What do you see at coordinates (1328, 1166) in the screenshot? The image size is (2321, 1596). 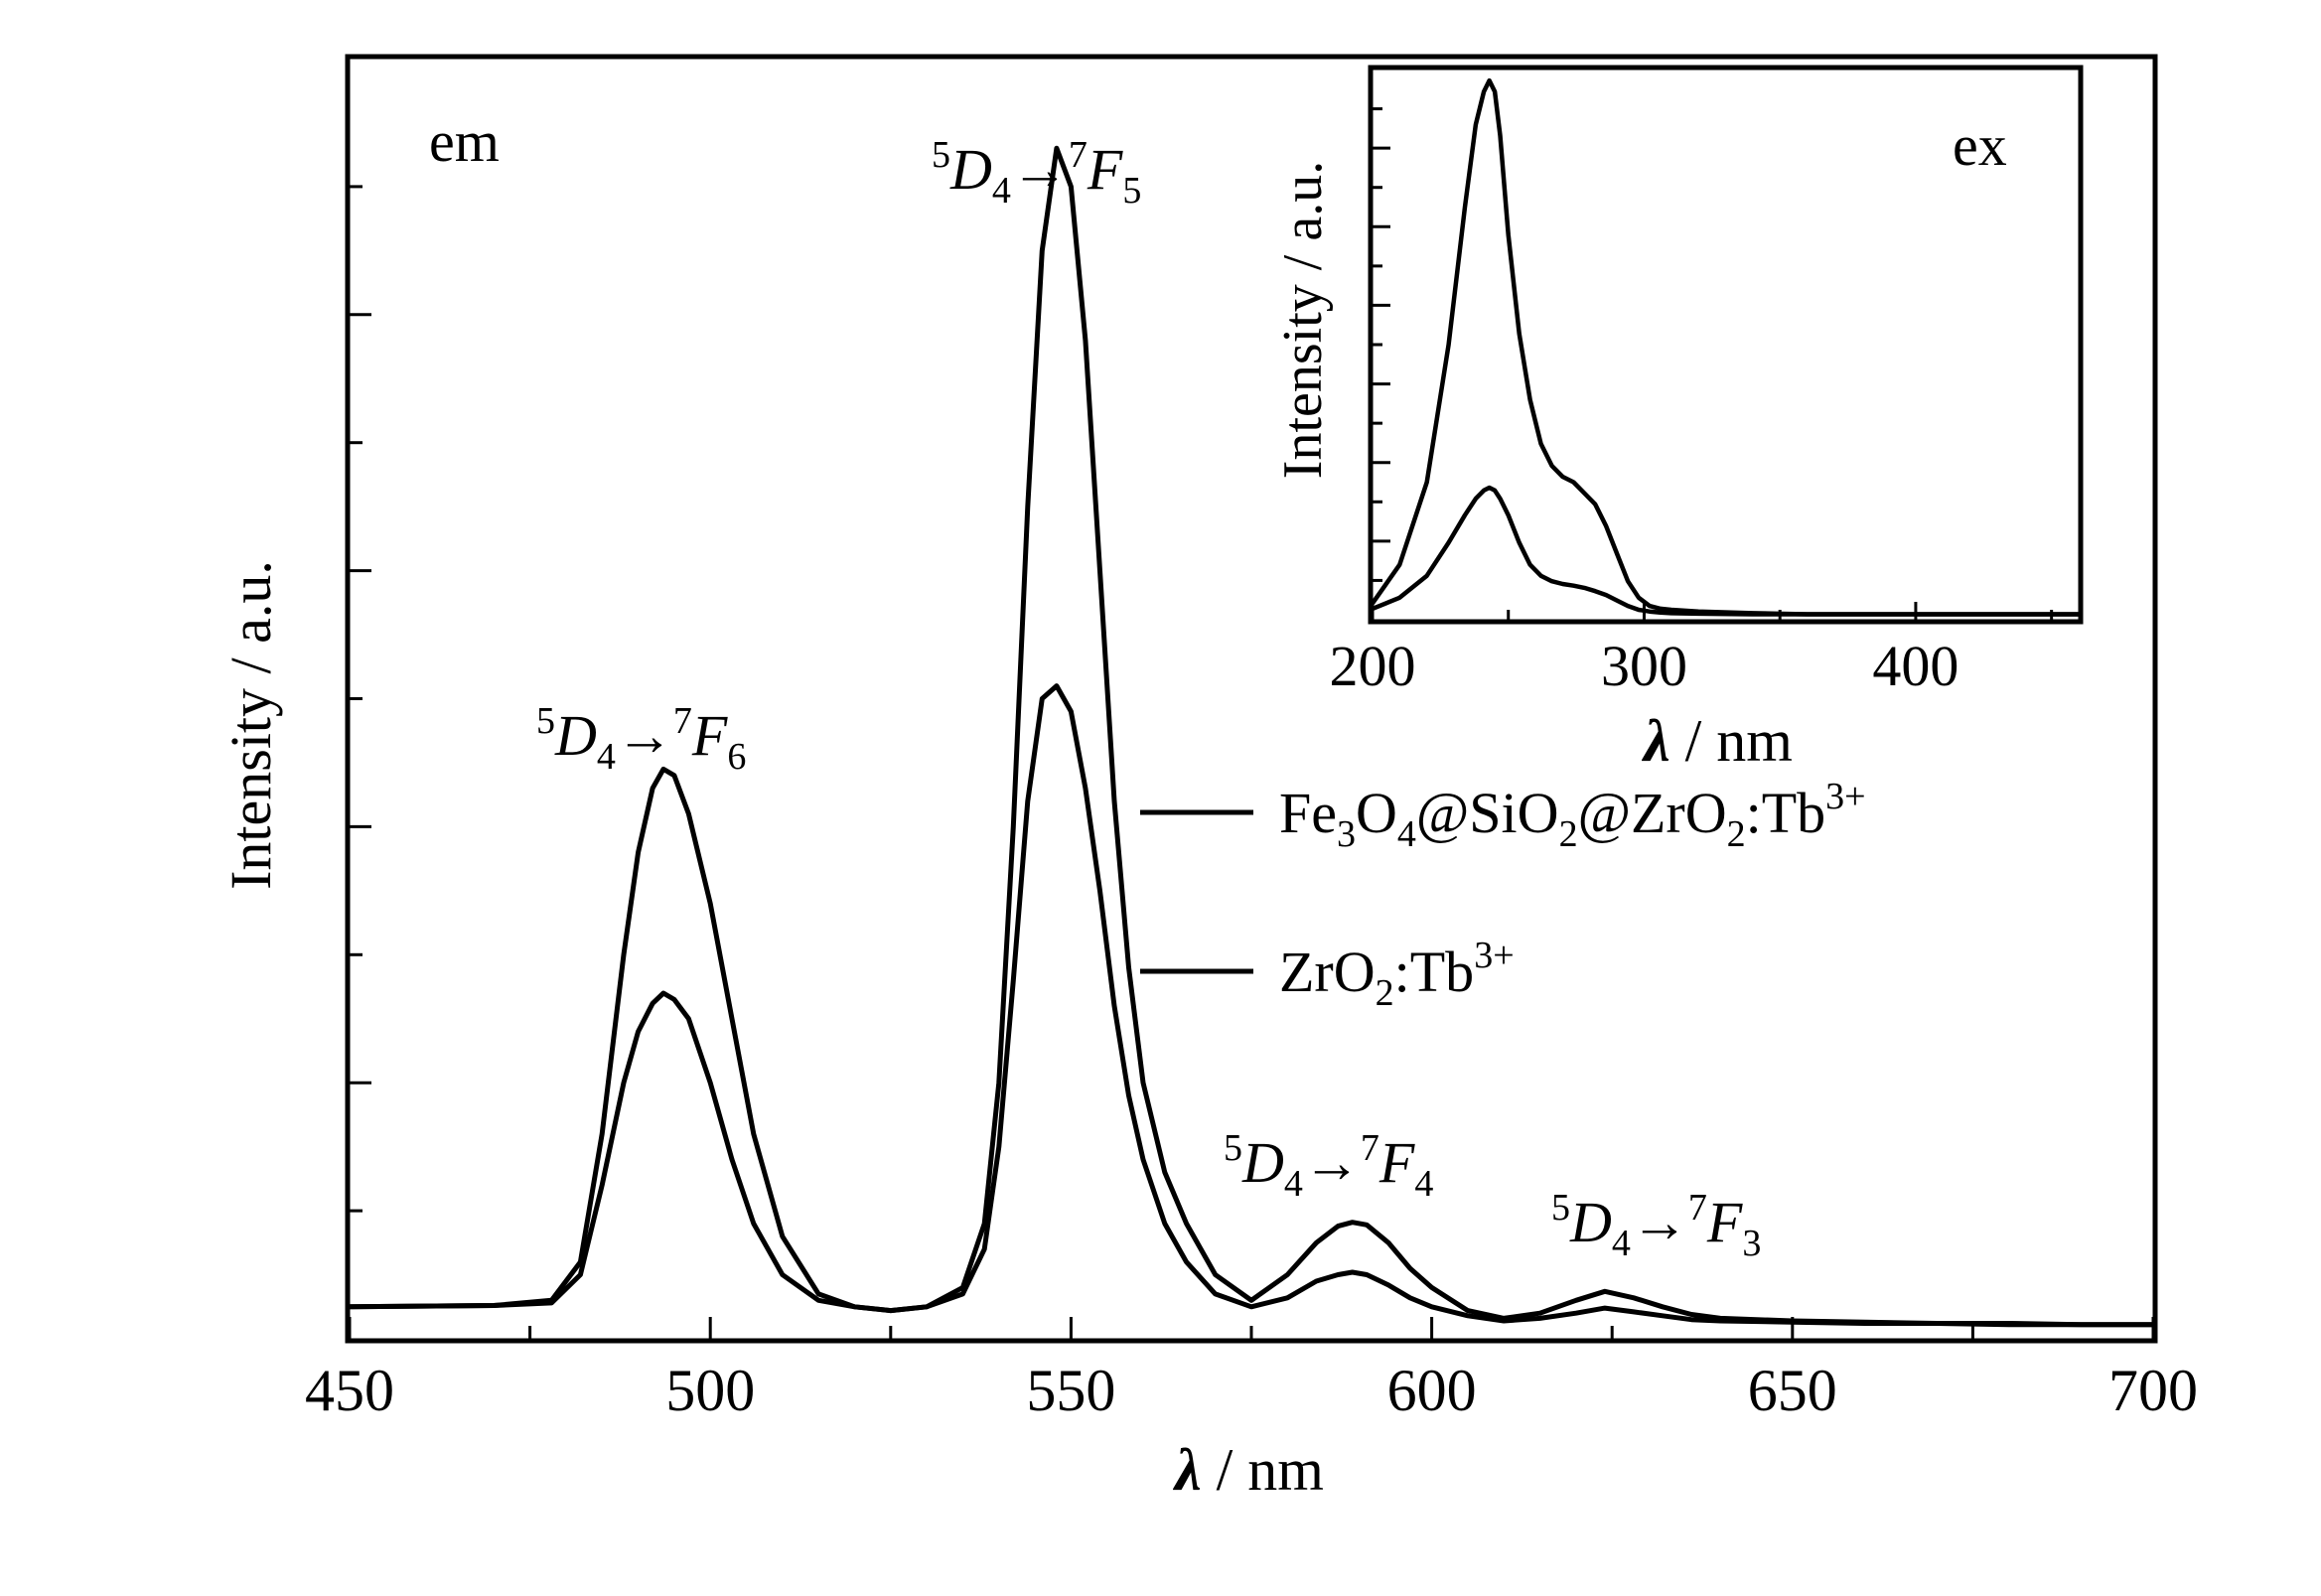 I see `annotation-f4: 5D4→7F4` at bounding box center [1328, 1166].